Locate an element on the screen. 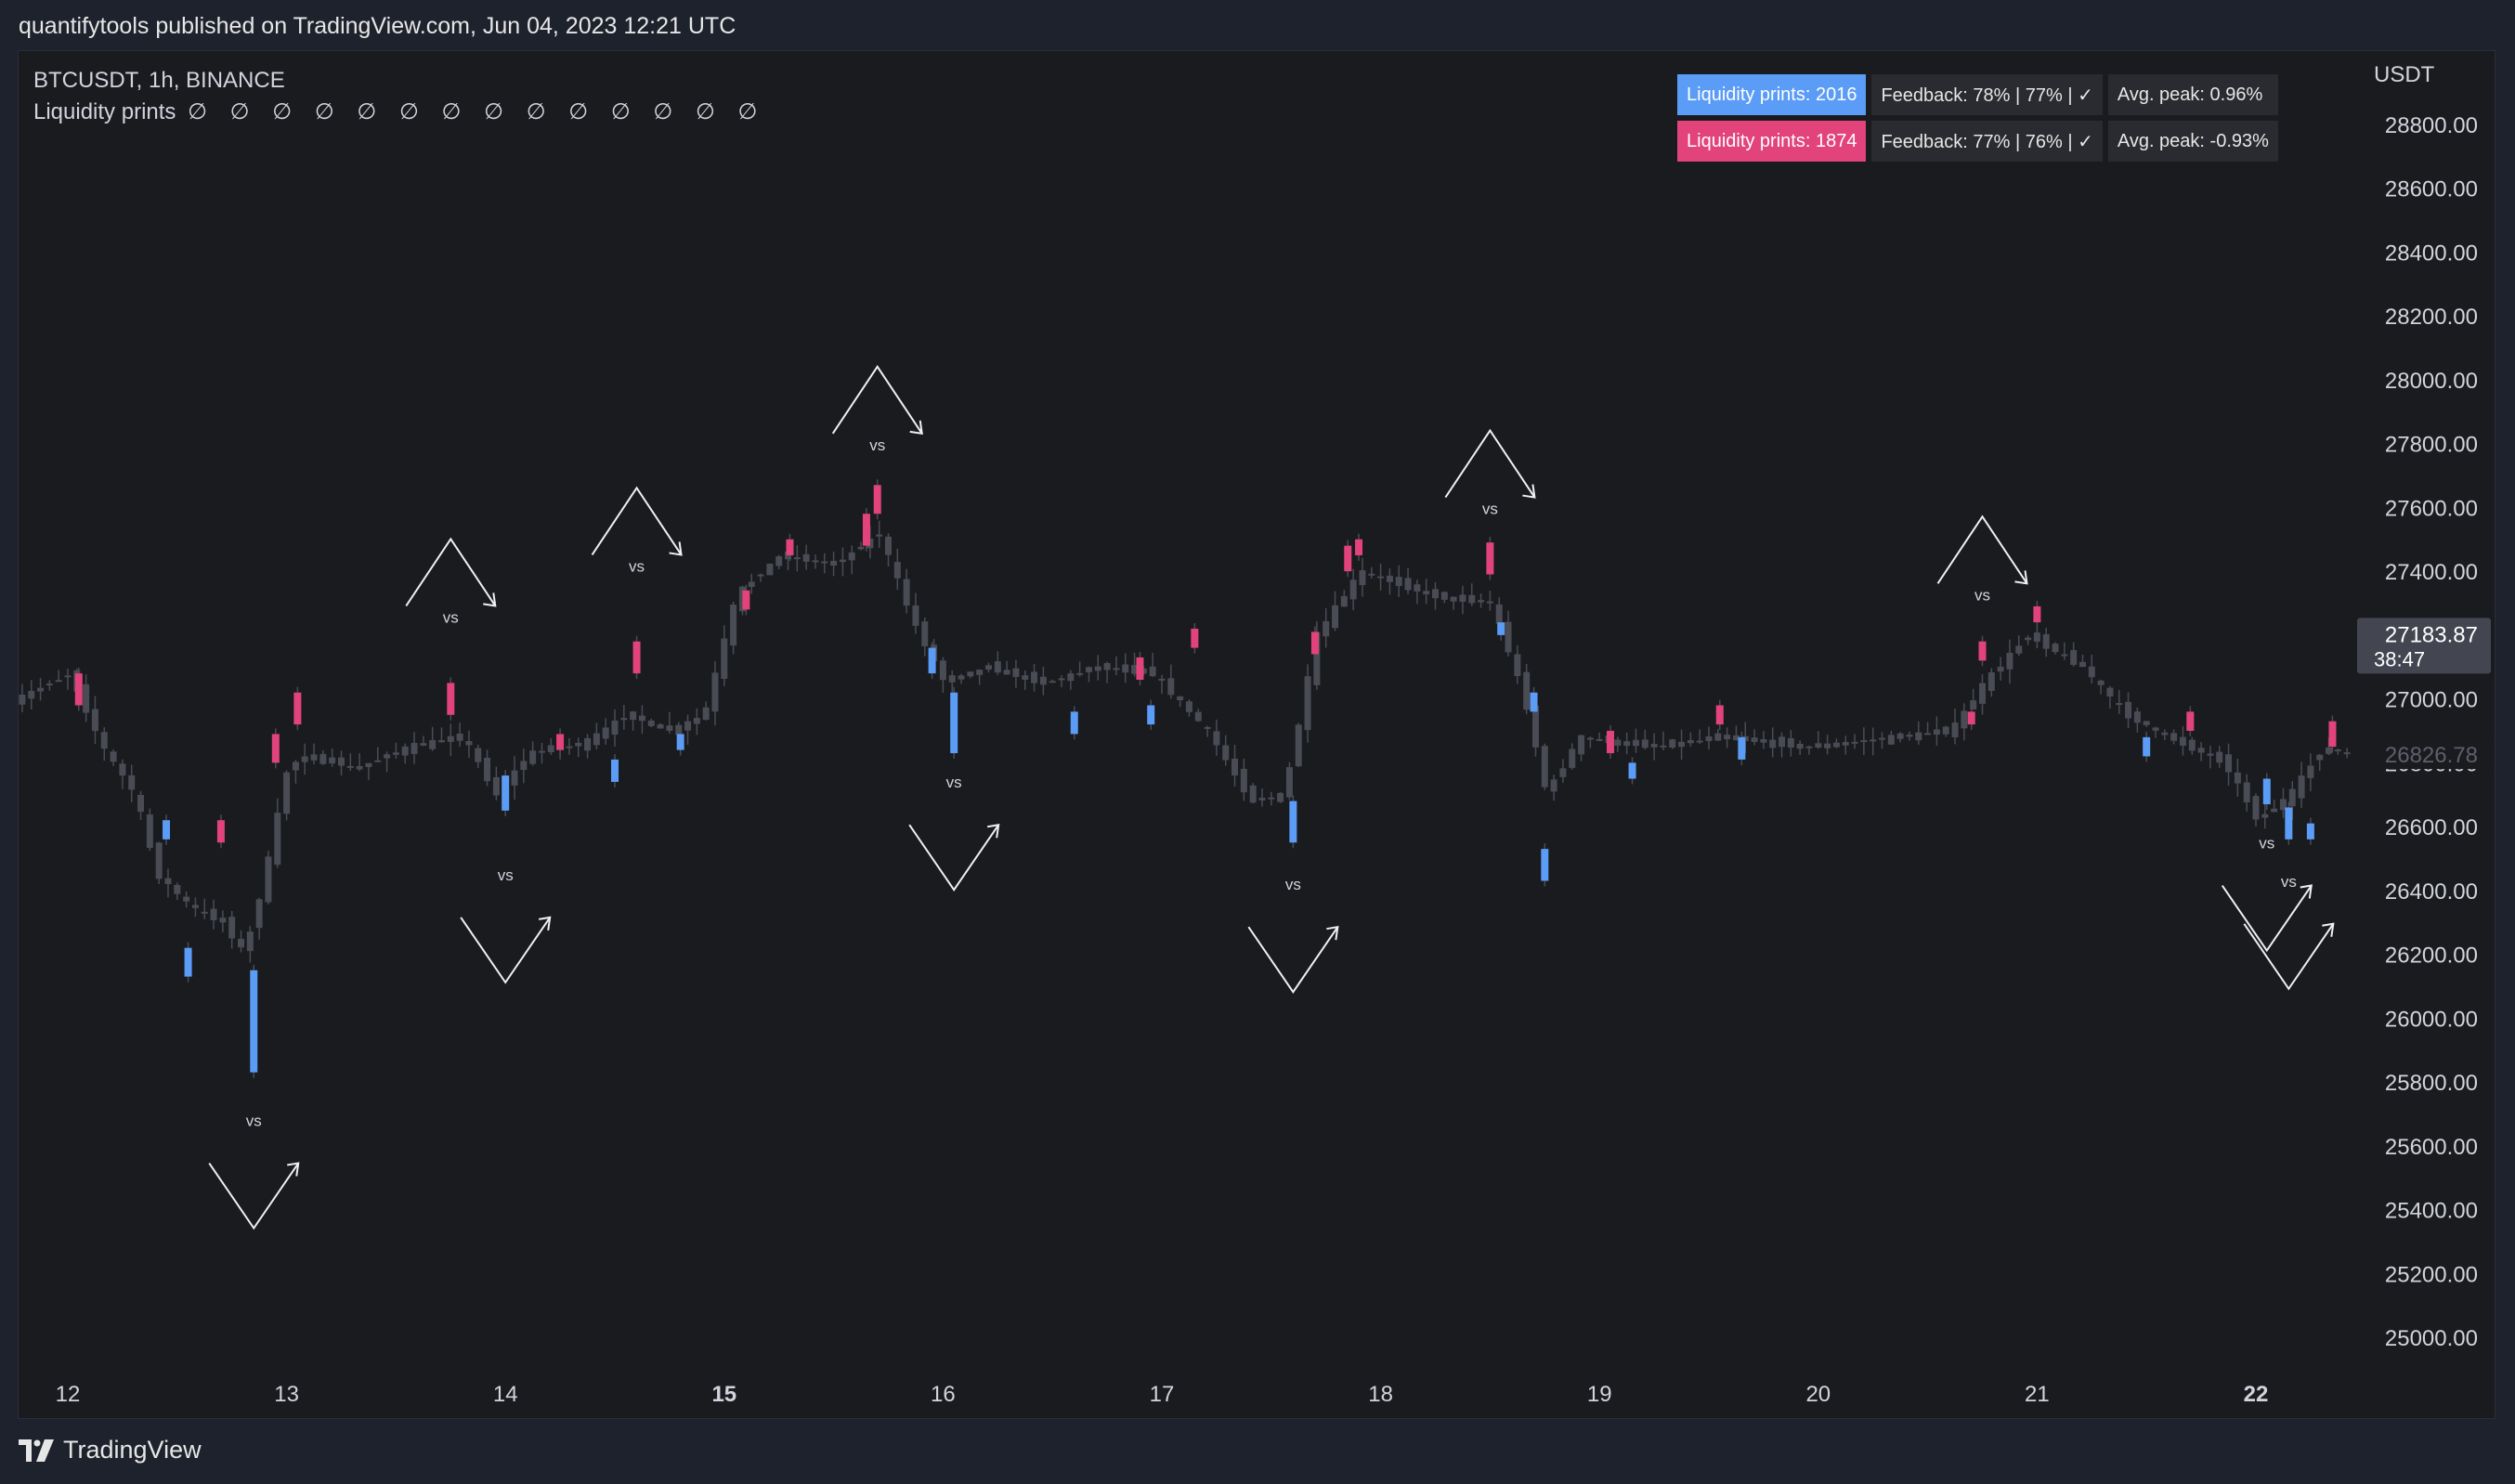 The image size is (2515, 1484). y-tick-label: 25800.00 is located at coordinates (2431, 1083).